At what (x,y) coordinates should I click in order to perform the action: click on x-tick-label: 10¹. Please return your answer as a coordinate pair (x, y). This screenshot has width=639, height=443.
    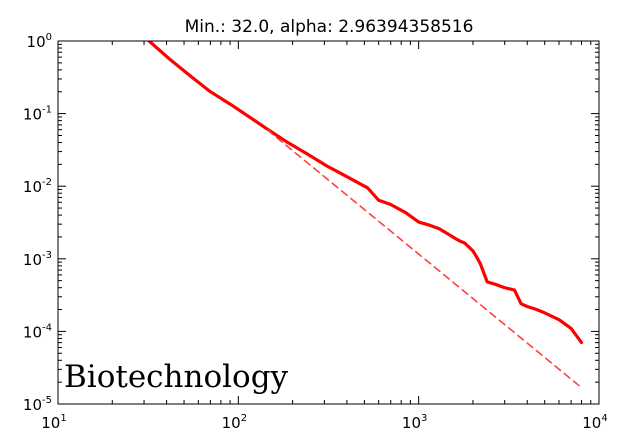
    Looking at the image, I should click on (53, 422).